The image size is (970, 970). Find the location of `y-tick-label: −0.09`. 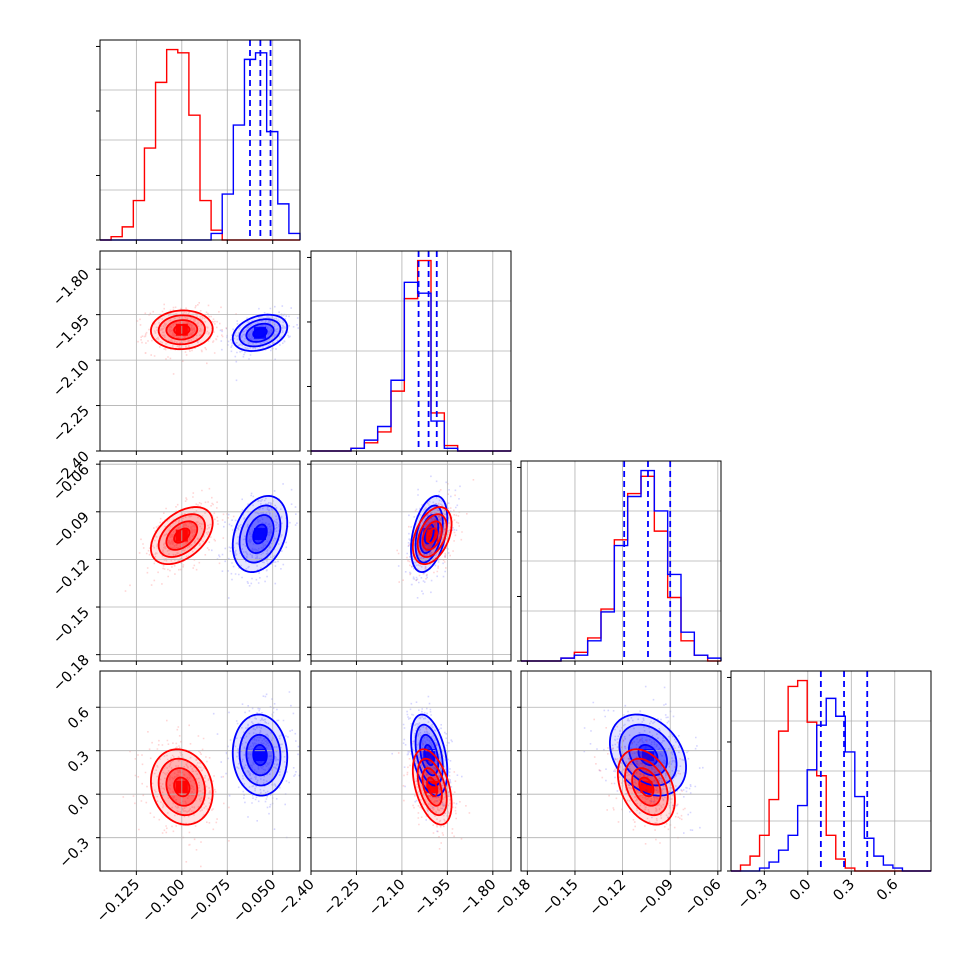

y-tick-label: −0.09 is located at coordinates (71, 530).